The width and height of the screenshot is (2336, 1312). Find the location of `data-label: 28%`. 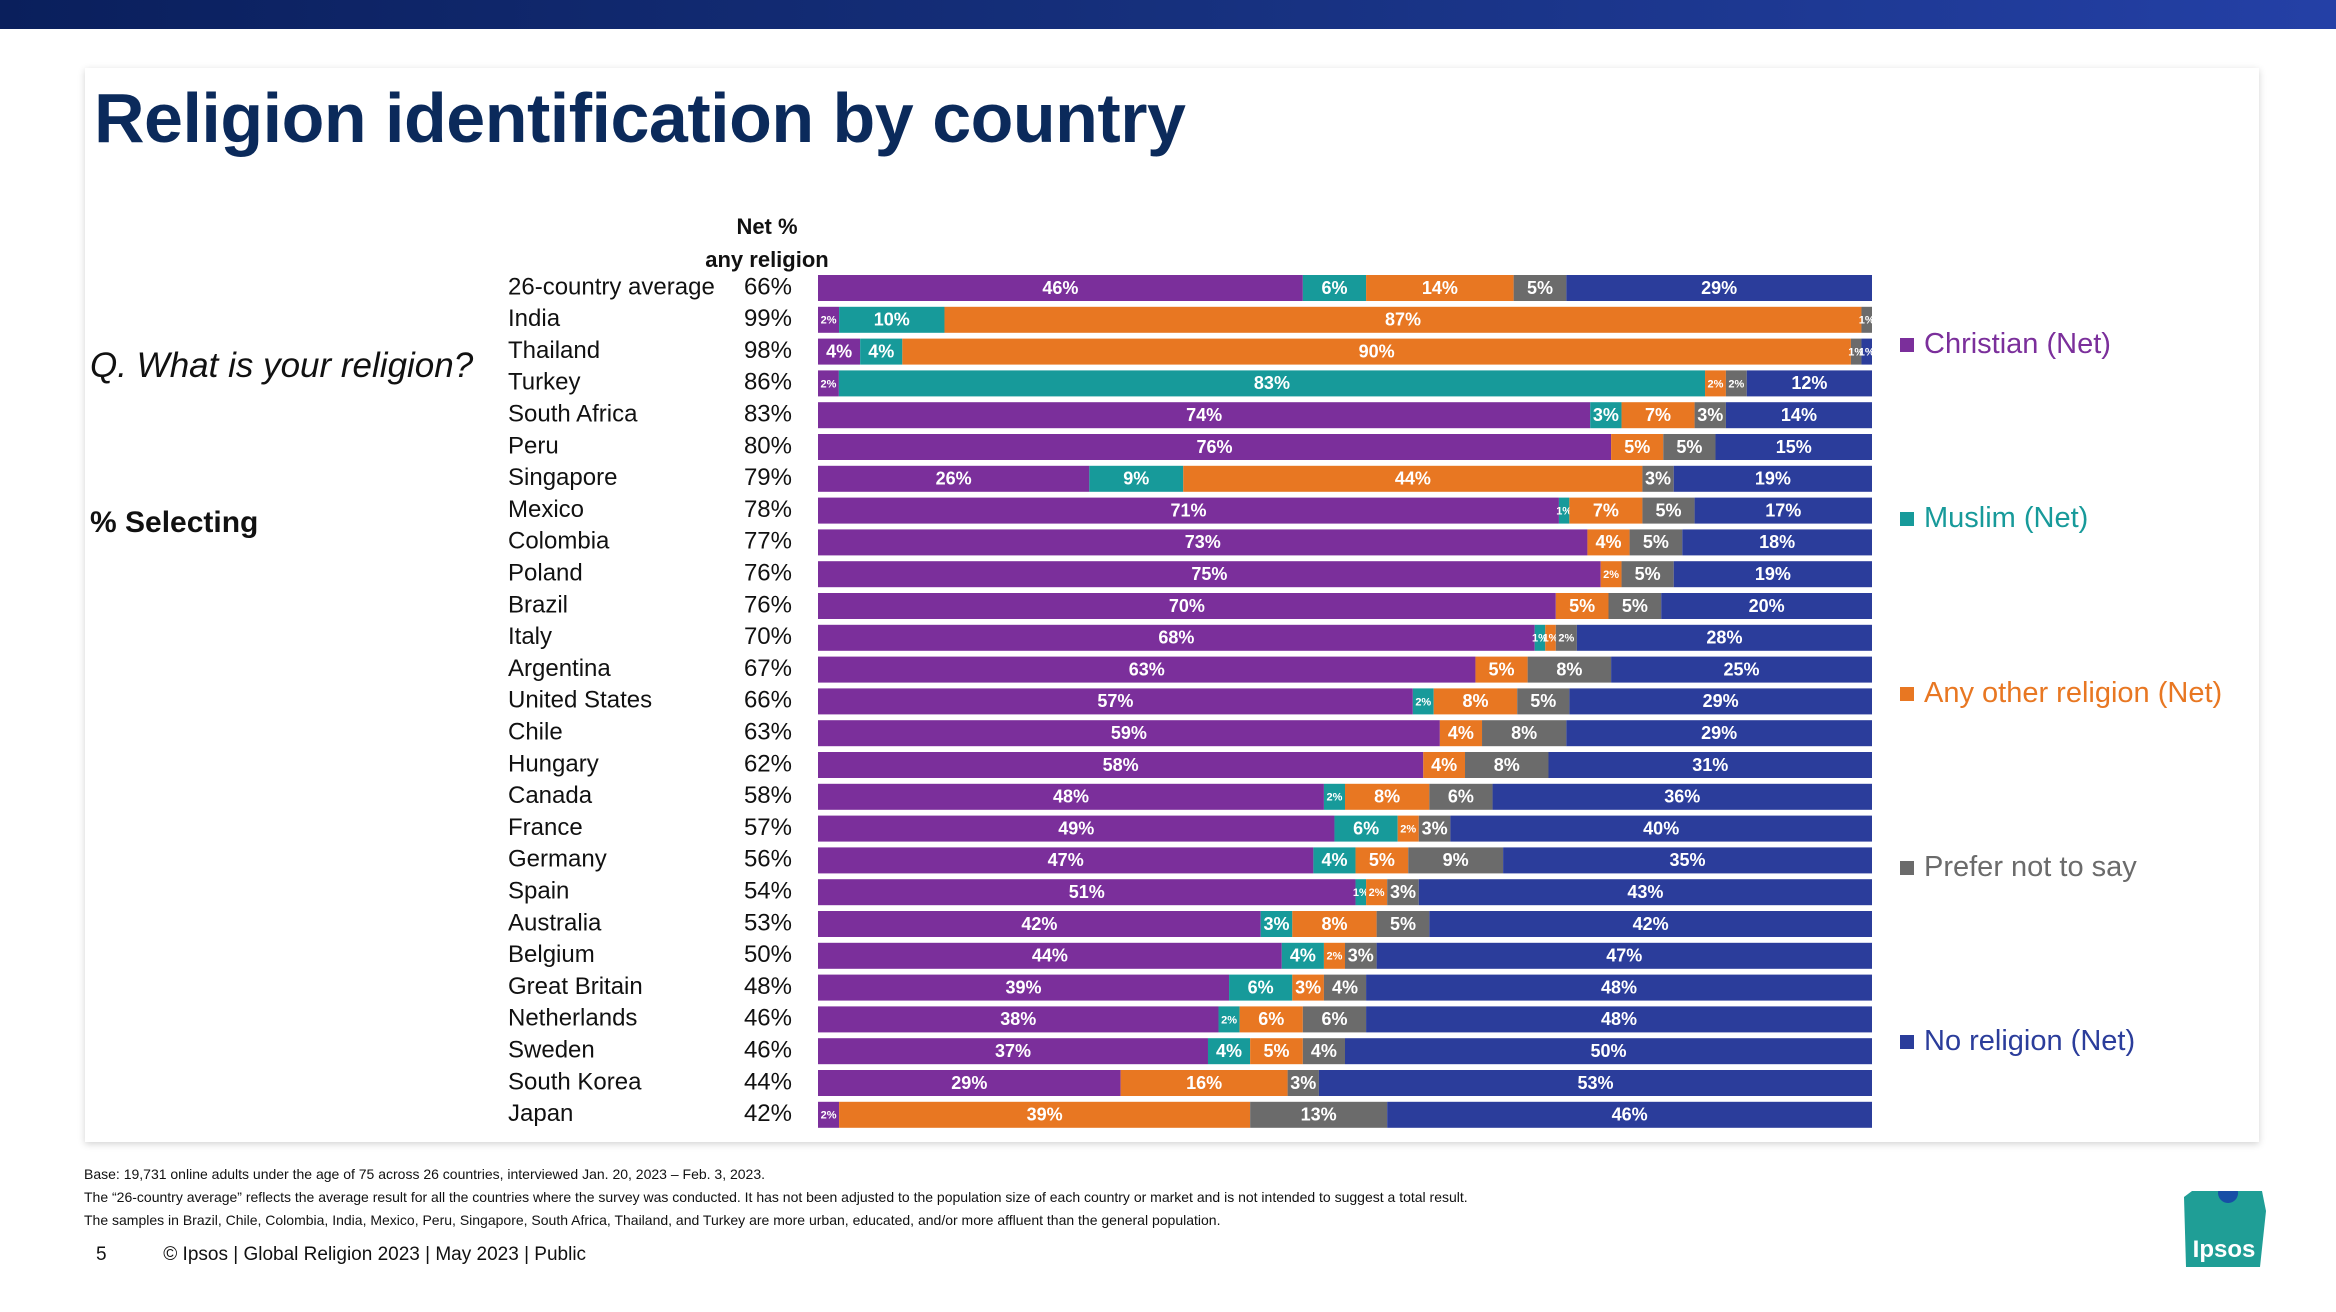

data-label: 28% is located at coordinates (1724, 638).